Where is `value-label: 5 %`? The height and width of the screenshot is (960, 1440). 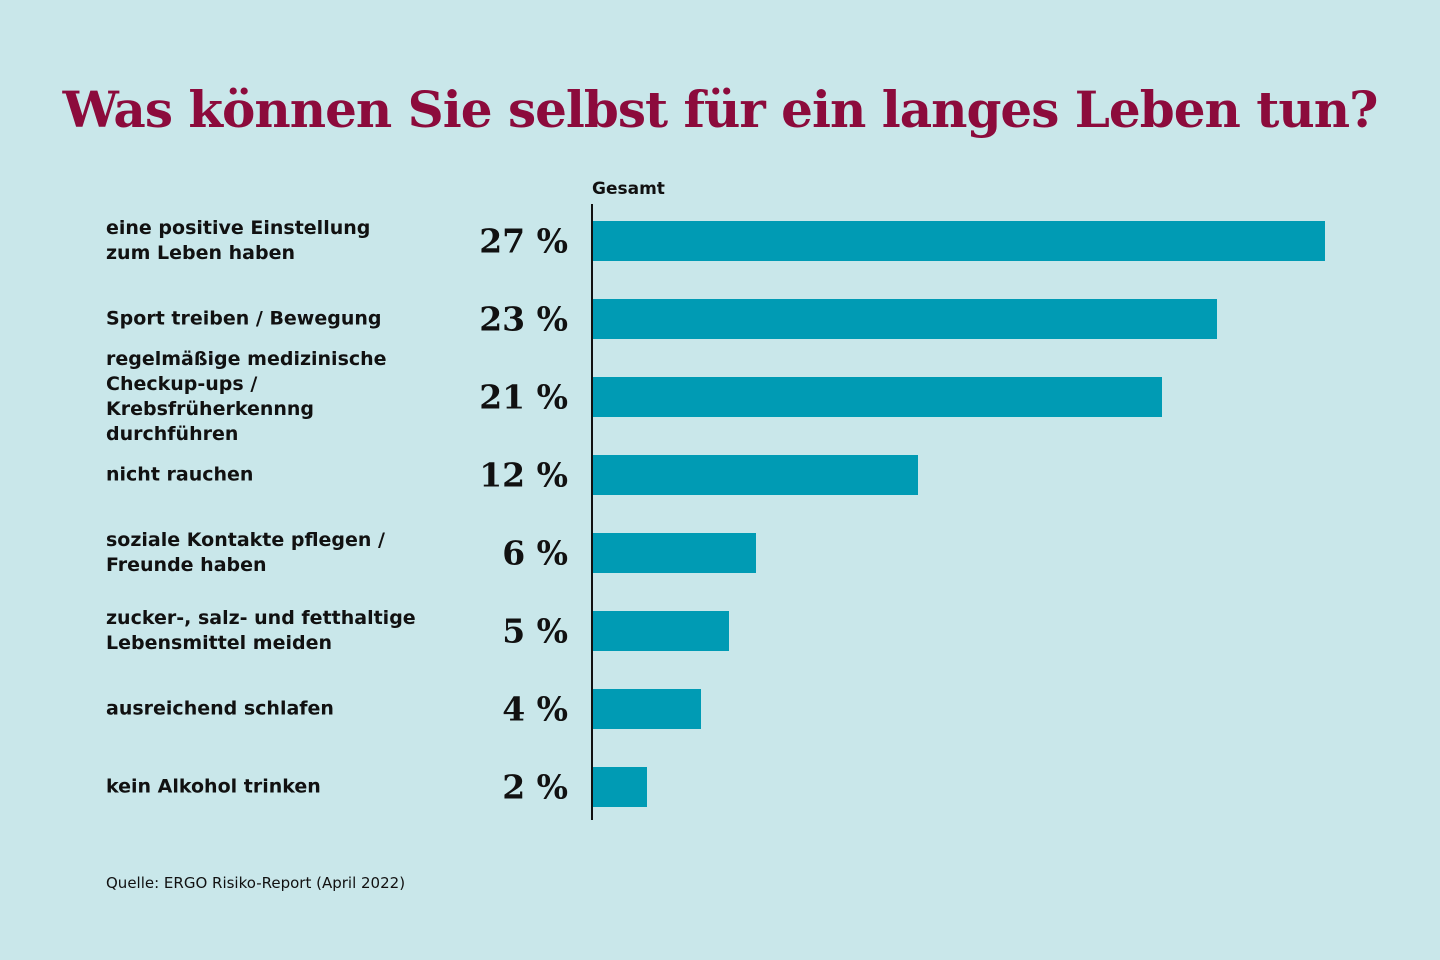 value-label: 5 % is located at coordinates (535, 631).